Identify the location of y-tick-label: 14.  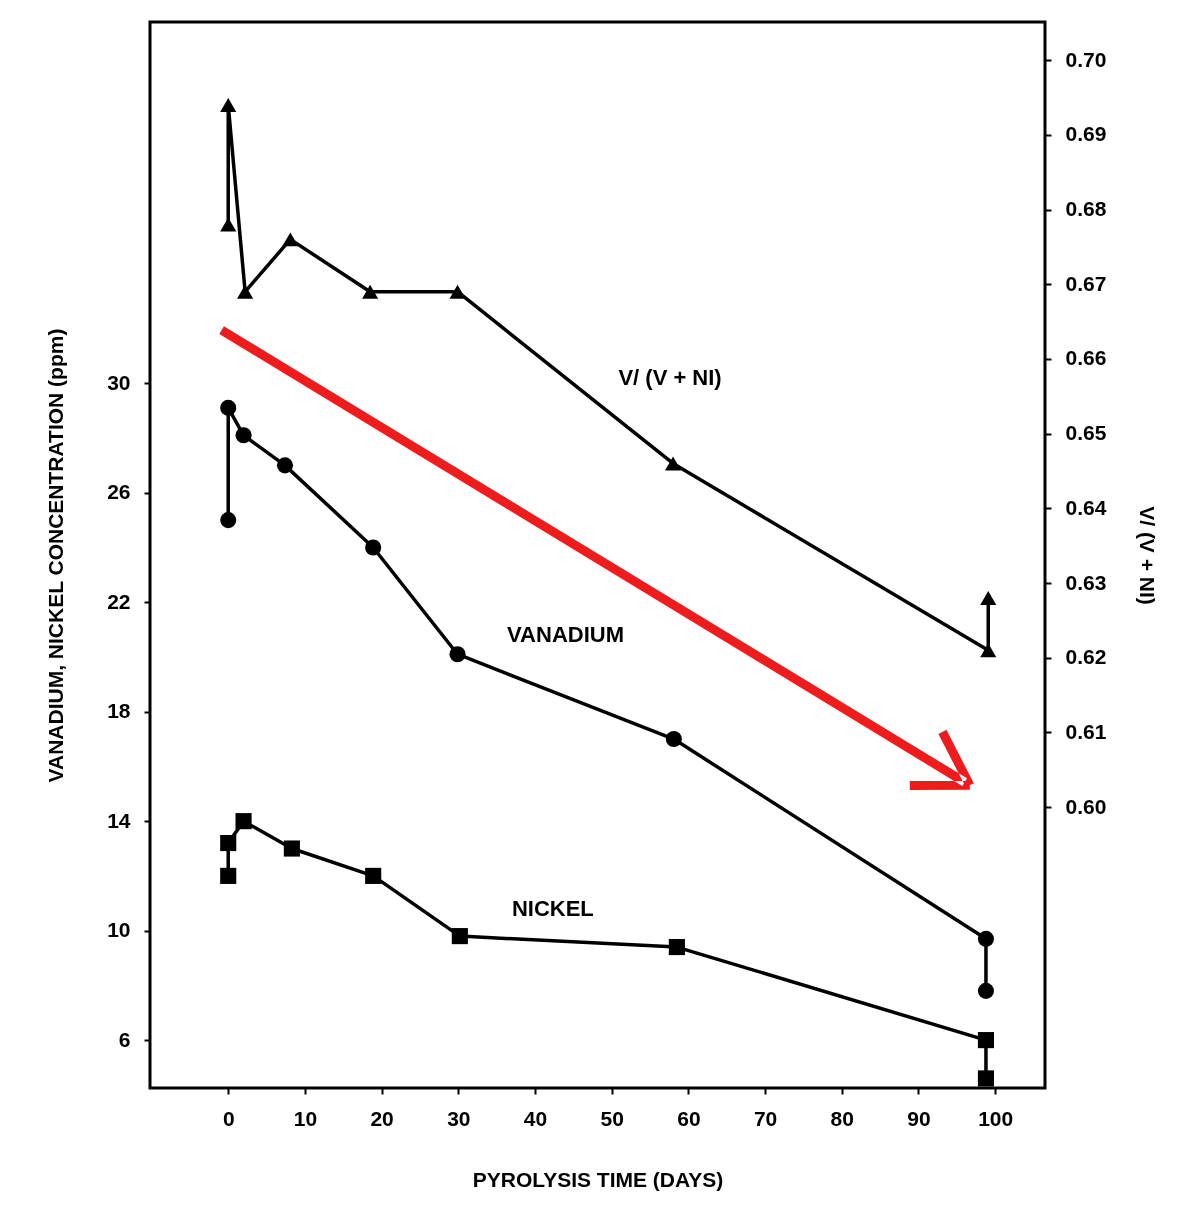
(119, 820).